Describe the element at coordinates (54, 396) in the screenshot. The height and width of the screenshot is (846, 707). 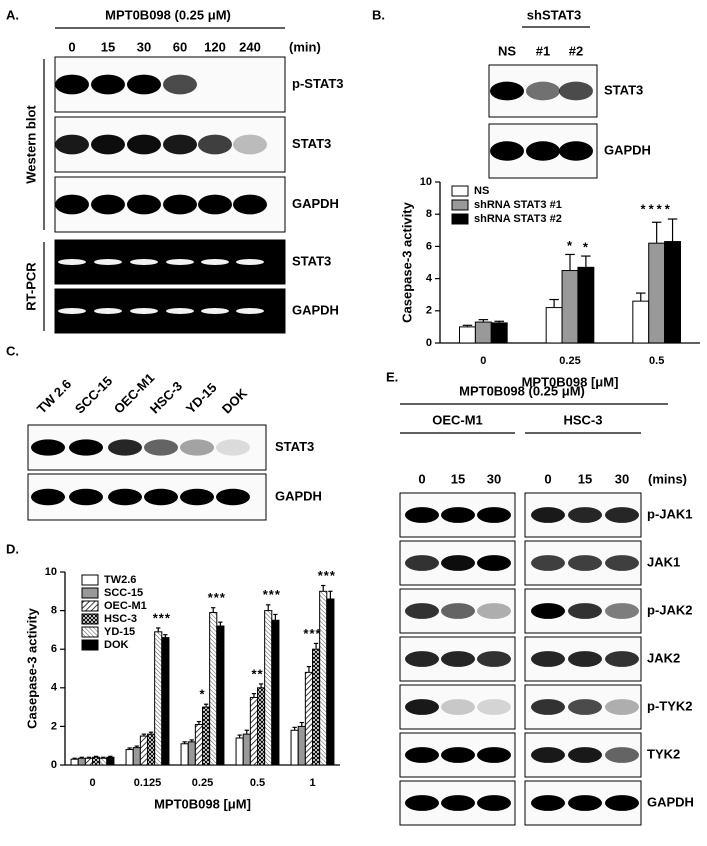
I see `lane-label: TW 2.6` at that location.